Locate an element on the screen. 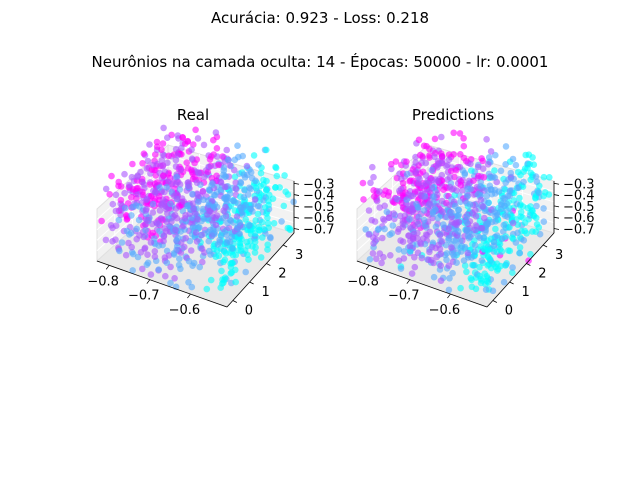 The image size is (640, 480). x-axis-line is located at coordinates (422, 284).